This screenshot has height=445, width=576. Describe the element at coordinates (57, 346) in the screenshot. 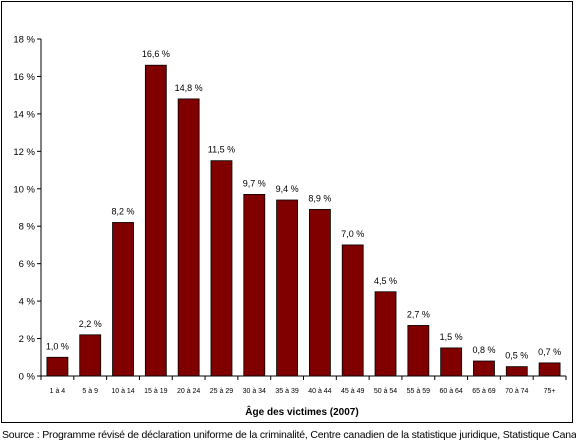

I see `data-label: 1,0 %` at that location.